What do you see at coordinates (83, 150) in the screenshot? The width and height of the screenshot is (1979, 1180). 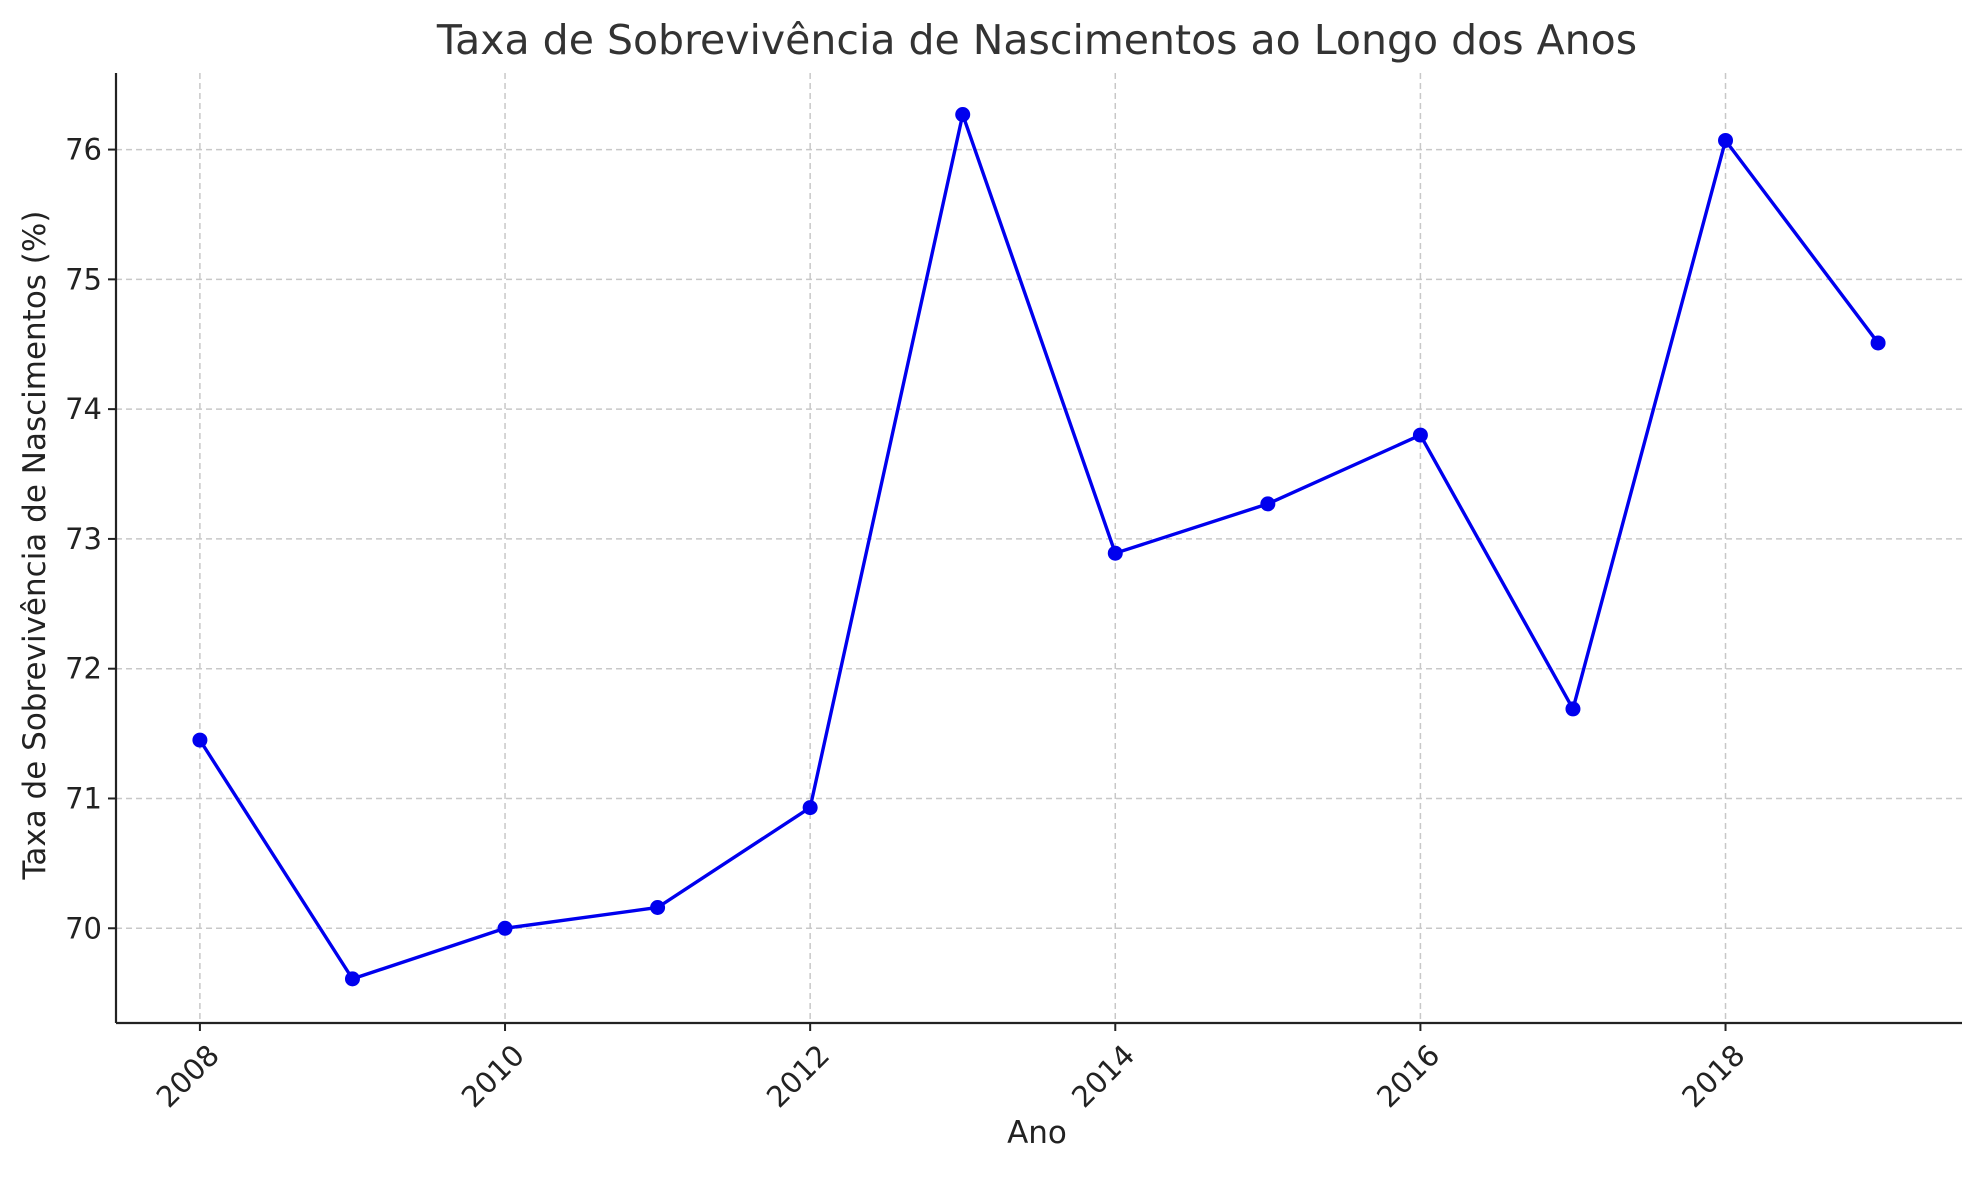 I see `y-tick-label: 76` at bounding box center [83, 150].